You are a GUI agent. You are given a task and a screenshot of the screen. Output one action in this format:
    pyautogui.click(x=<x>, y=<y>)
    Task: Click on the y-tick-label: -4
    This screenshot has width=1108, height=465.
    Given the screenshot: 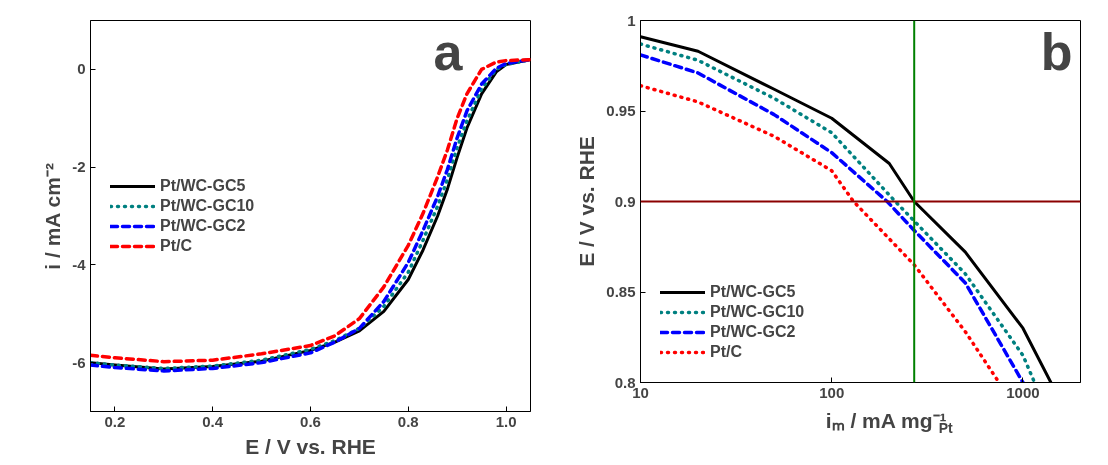 What is the action you would take?
    pyautogui.click(x=79, y=264)
    